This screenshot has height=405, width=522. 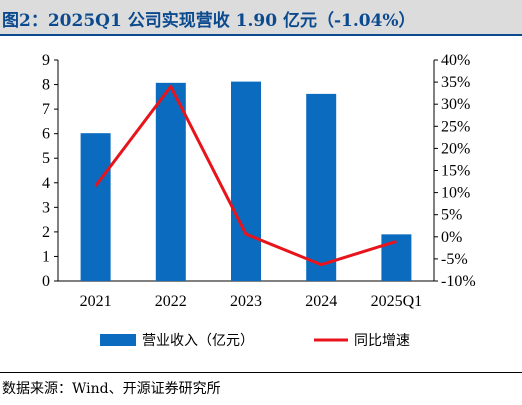 I want to click on left-tick-label: 9, so click(x=46, y=60).